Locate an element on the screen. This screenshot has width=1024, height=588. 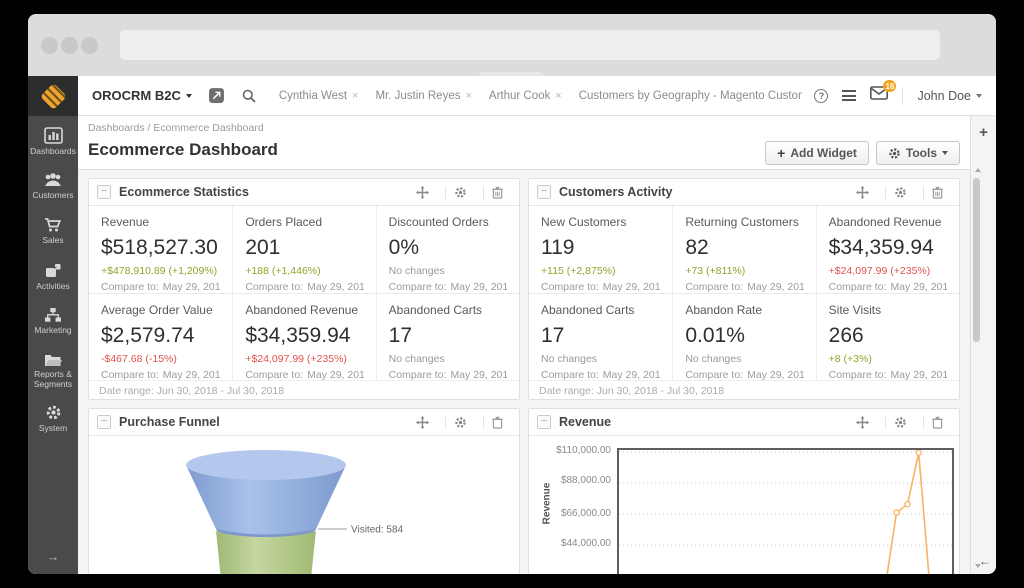
sidebar-item-system: System is located at coordinates (53, 424).